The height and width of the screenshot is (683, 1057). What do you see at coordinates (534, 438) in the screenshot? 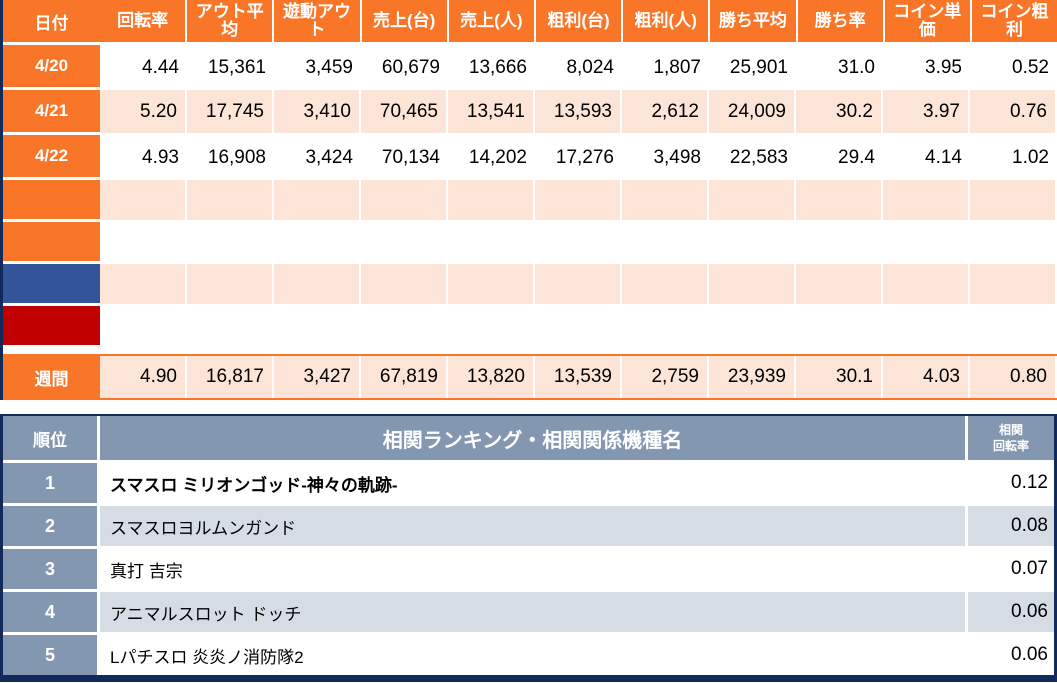
I see `ranking-title-header: 相関ランキング・相関関係機種名` at bounding box center [534, 438].